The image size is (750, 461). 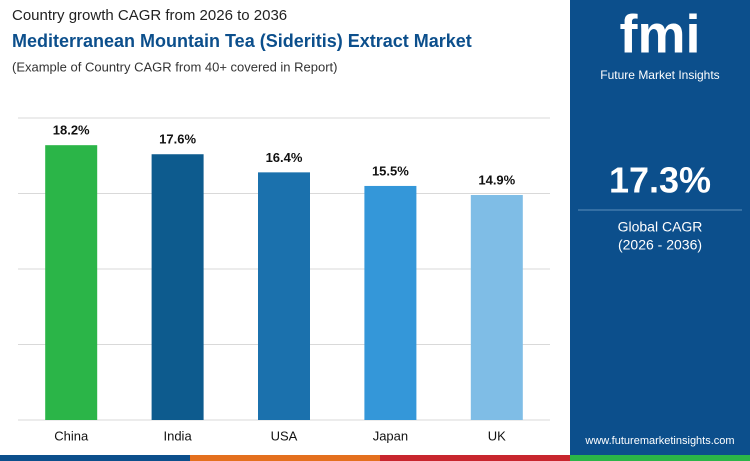 I want to click on value-label: 14.9%, so click(x=496, y=179).